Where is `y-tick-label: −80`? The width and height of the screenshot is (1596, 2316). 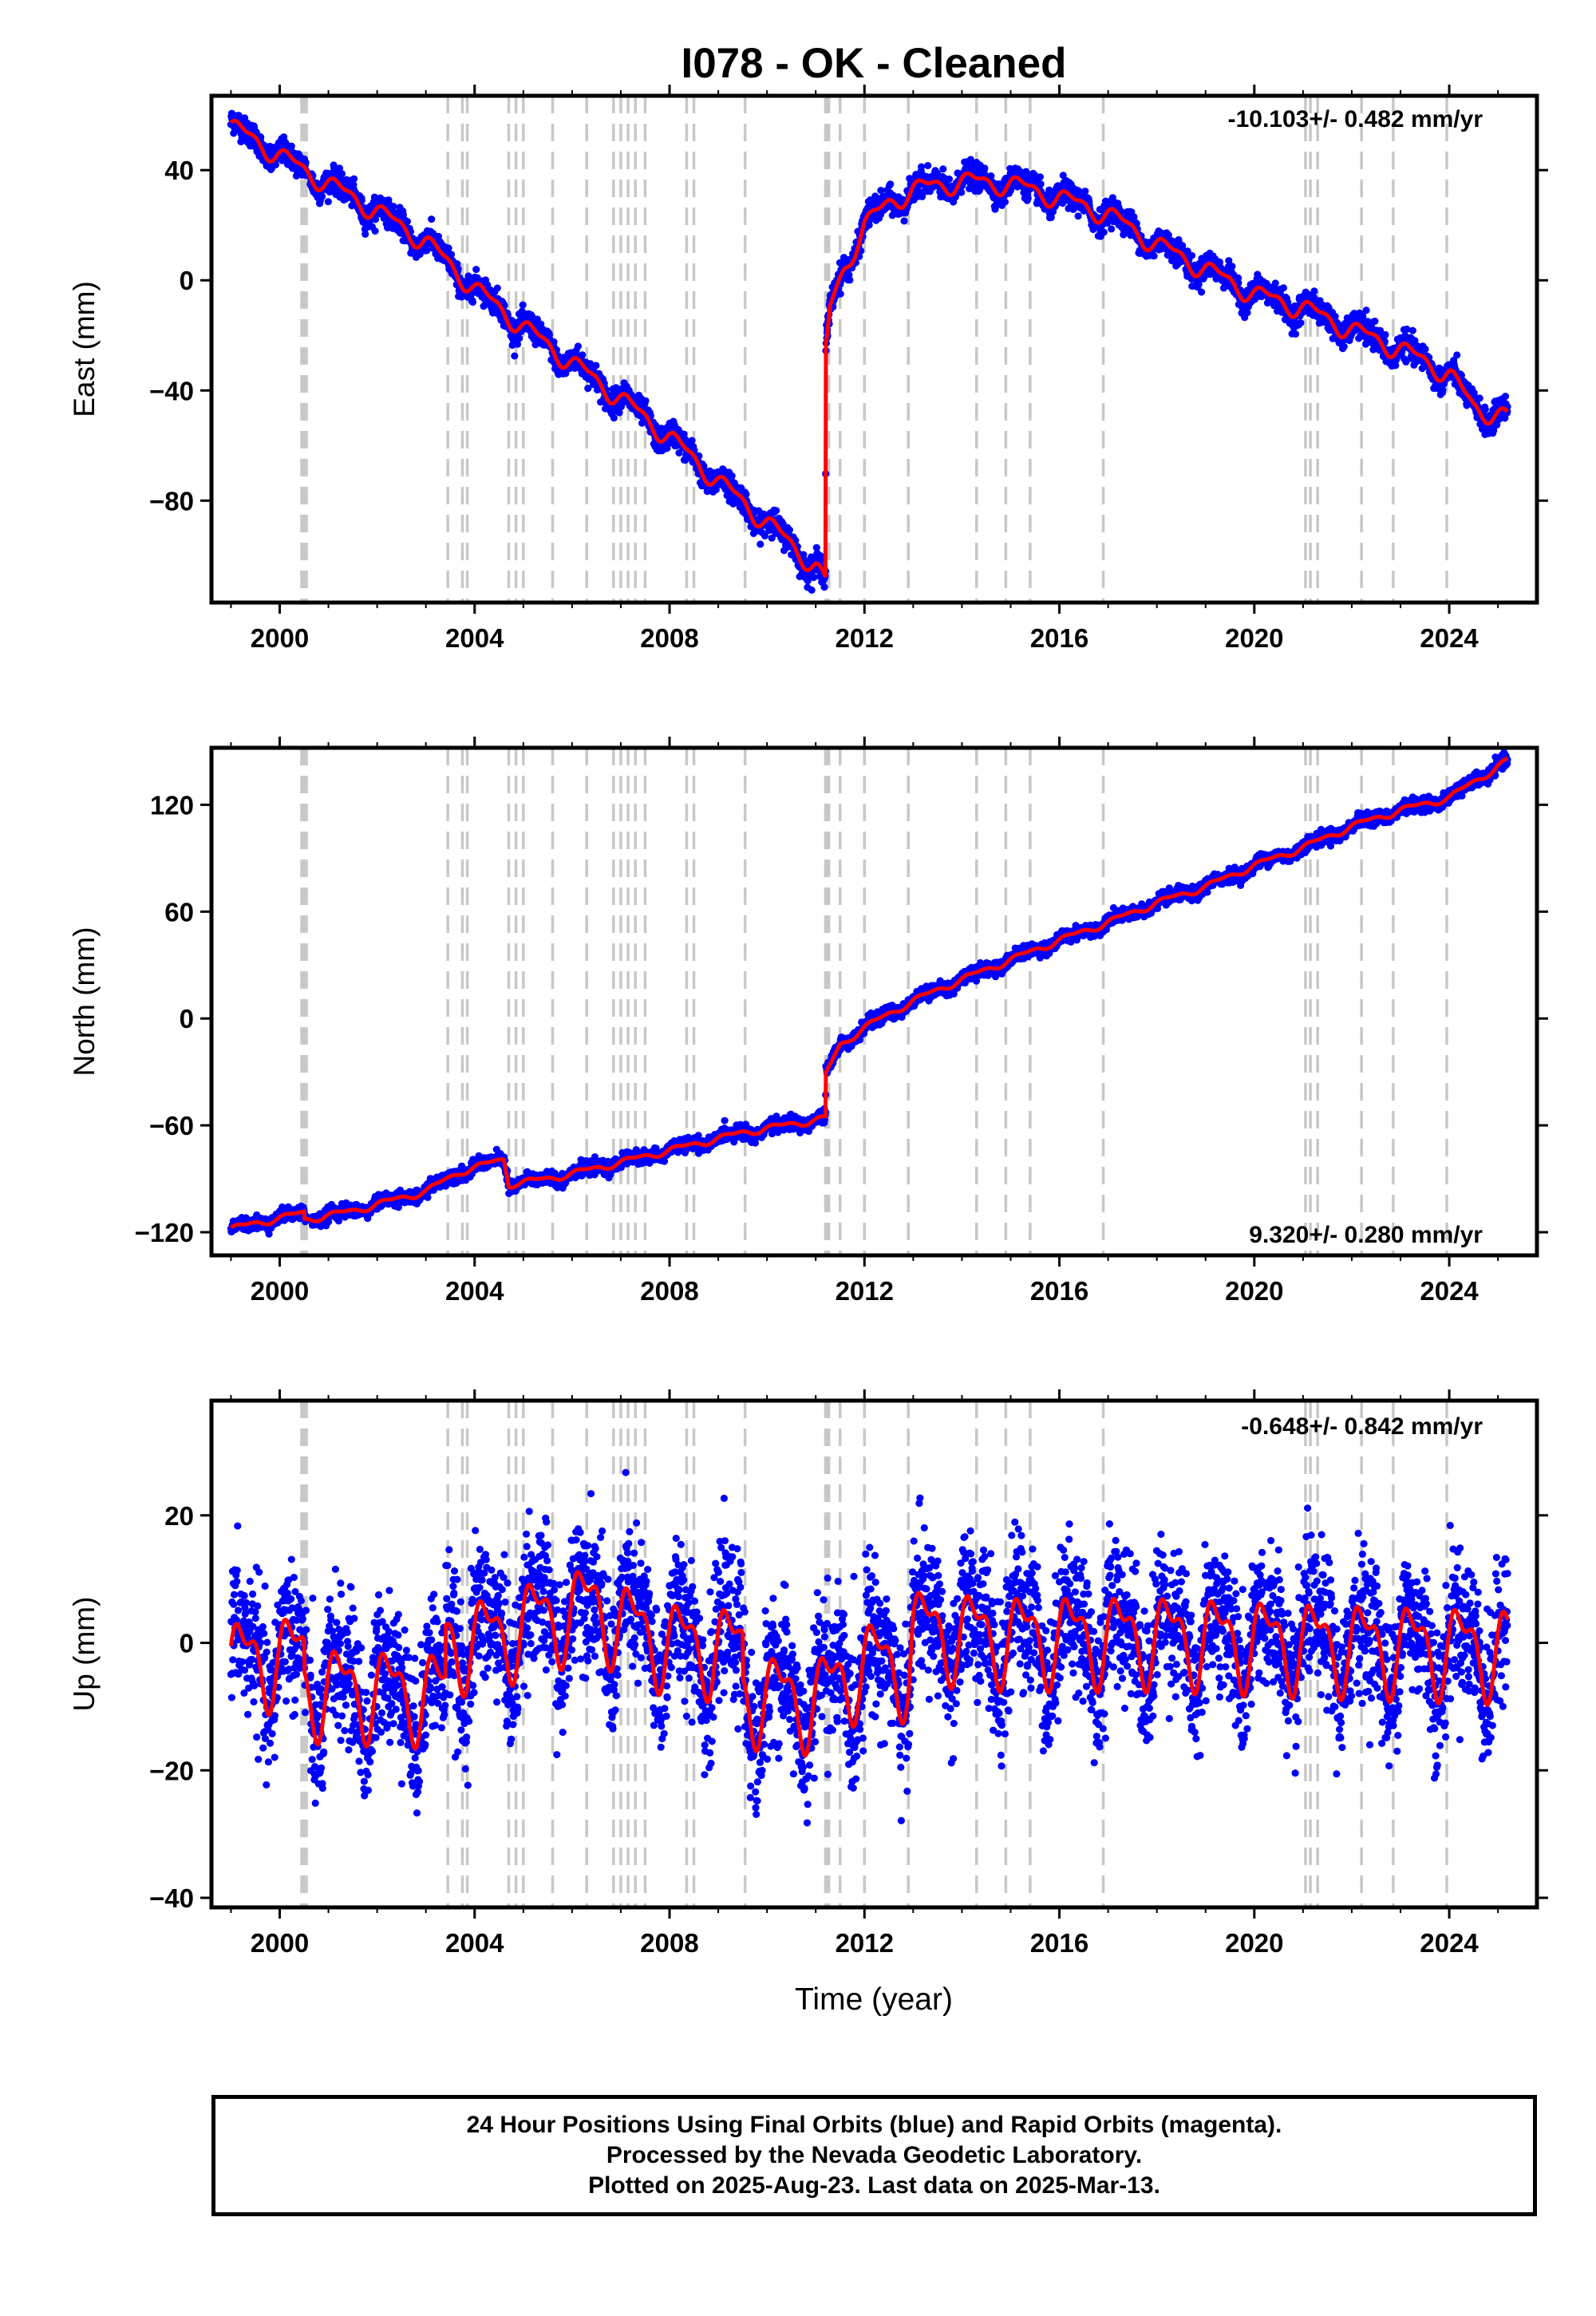 y-tick-label: −80 is located at coordinates (171, 501).